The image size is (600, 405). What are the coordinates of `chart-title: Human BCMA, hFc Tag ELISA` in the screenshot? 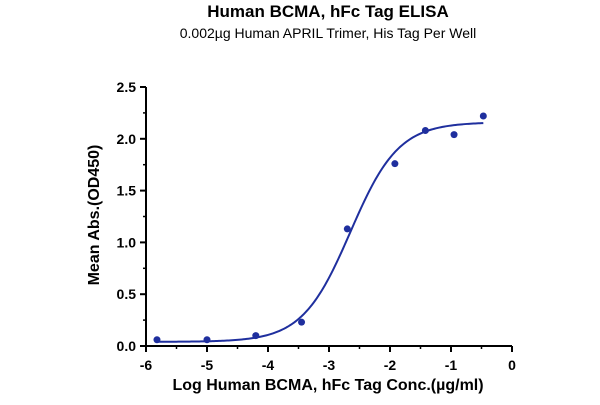 It's located at (327, 11).